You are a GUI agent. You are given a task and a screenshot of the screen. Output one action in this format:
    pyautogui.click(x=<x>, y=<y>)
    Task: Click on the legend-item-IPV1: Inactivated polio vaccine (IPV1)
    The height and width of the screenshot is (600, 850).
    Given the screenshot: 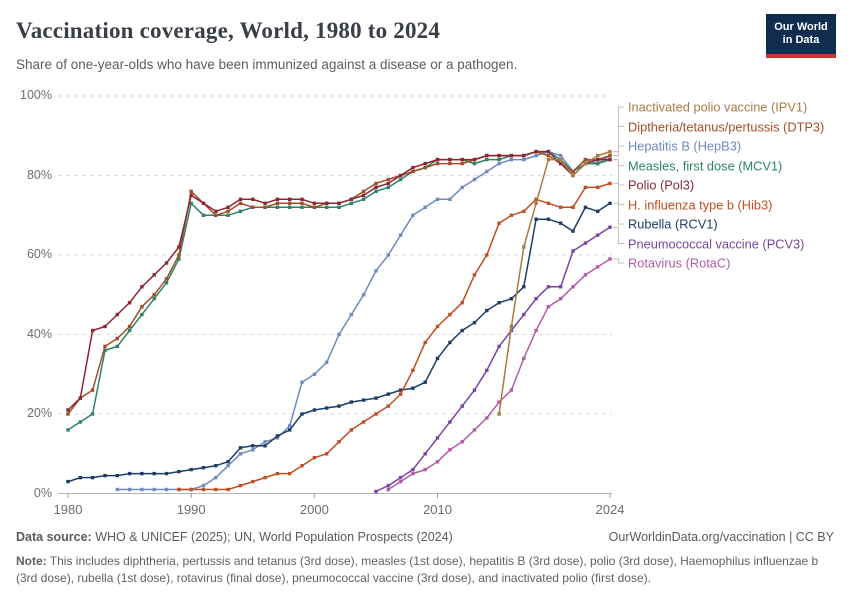 What is the action you would take?
    pyautogui.click(x=718, y=107)
    